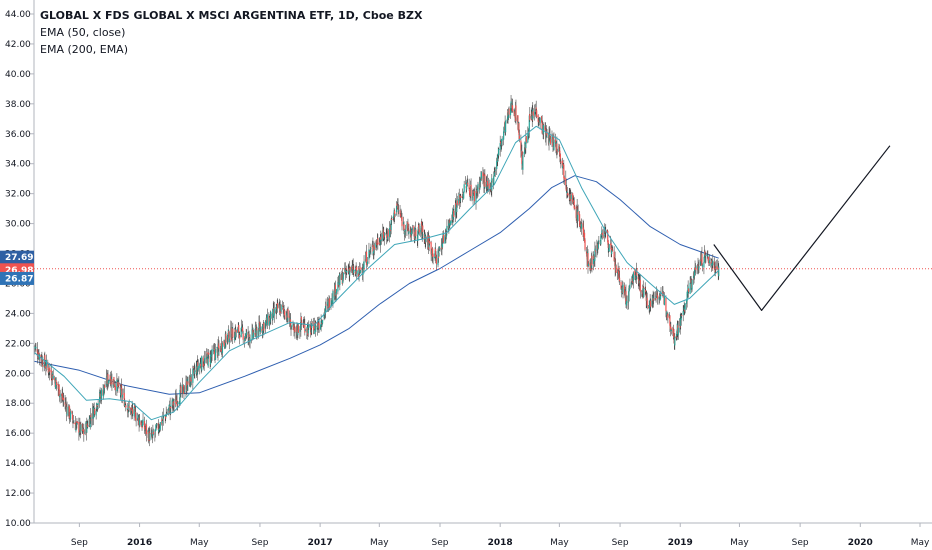 The height and width of the screenshot is (550, 932). I want to click on time-tick-label: May, so click(559, 543).